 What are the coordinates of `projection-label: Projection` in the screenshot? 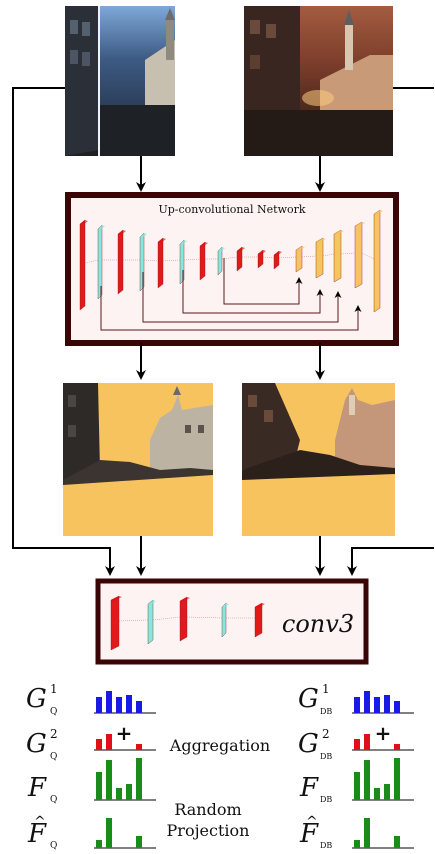 It's located at (208, 830).